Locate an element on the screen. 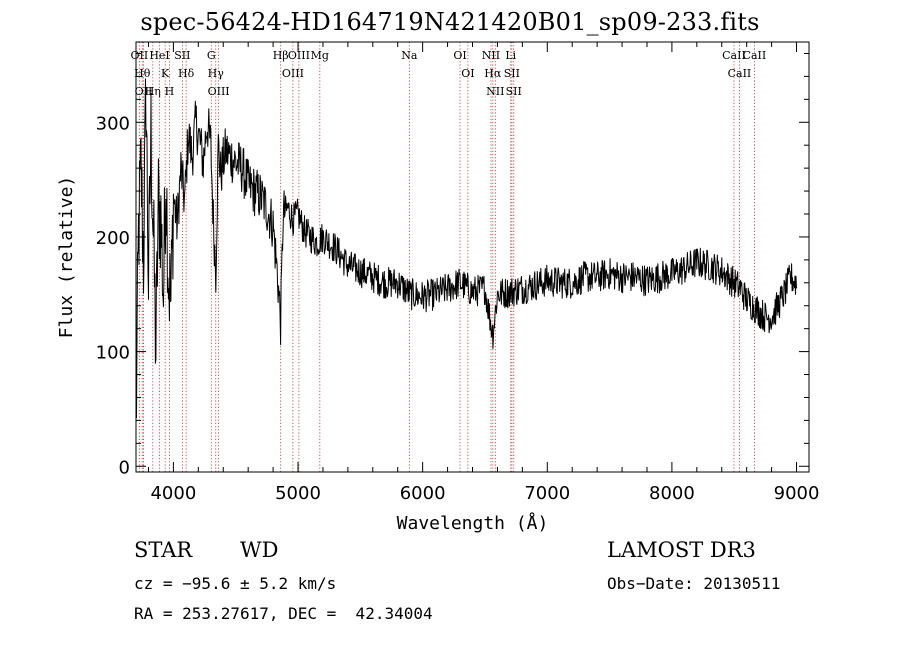 The width and height of the screenshot is (900, 649). y-axis-label: Flux (relative) is located at coordinates (66, 257).